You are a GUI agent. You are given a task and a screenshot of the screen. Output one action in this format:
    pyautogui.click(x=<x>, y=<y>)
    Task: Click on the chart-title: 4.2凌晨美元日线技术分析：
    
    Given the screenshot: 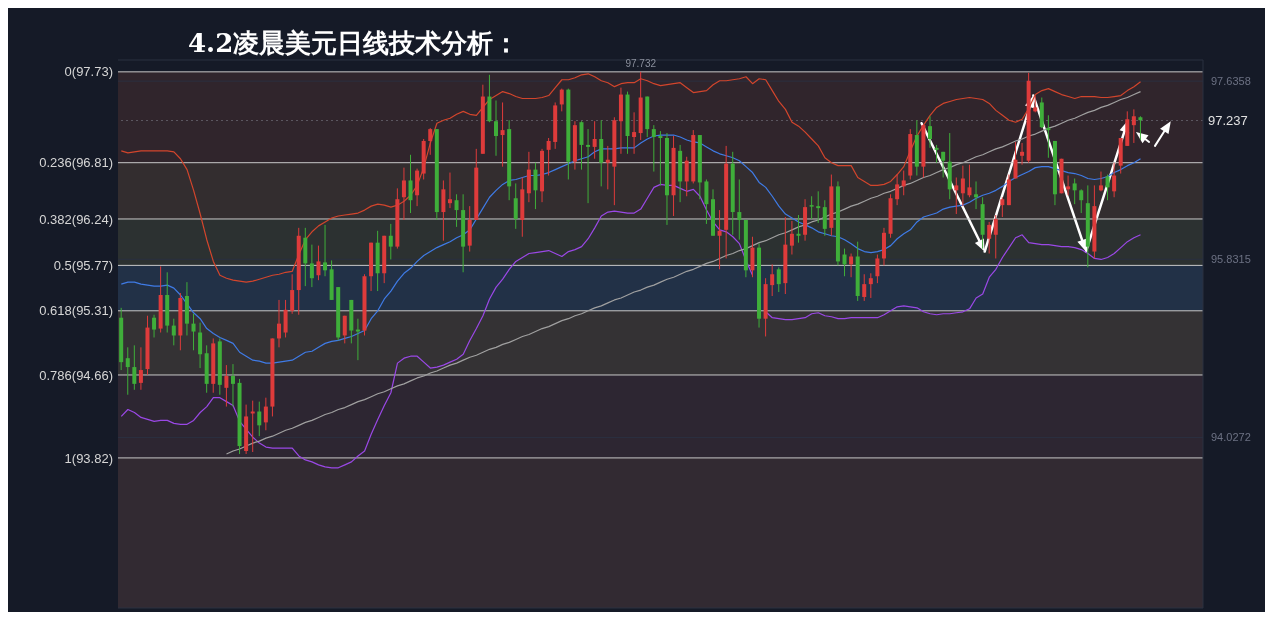 What is the action you would take?
    pyautogui.click(x=354, y=43)
    